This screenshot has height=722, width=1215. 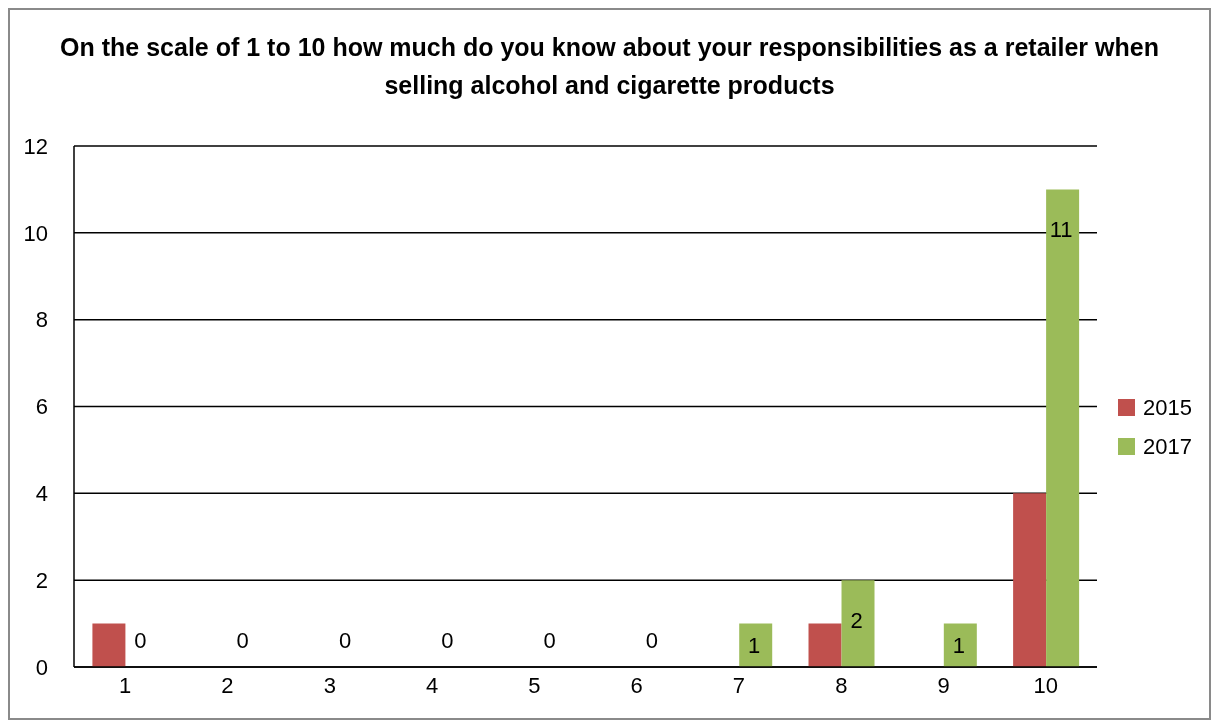 I want to click on y-tick-label: 10, so click(x=35, y=233).